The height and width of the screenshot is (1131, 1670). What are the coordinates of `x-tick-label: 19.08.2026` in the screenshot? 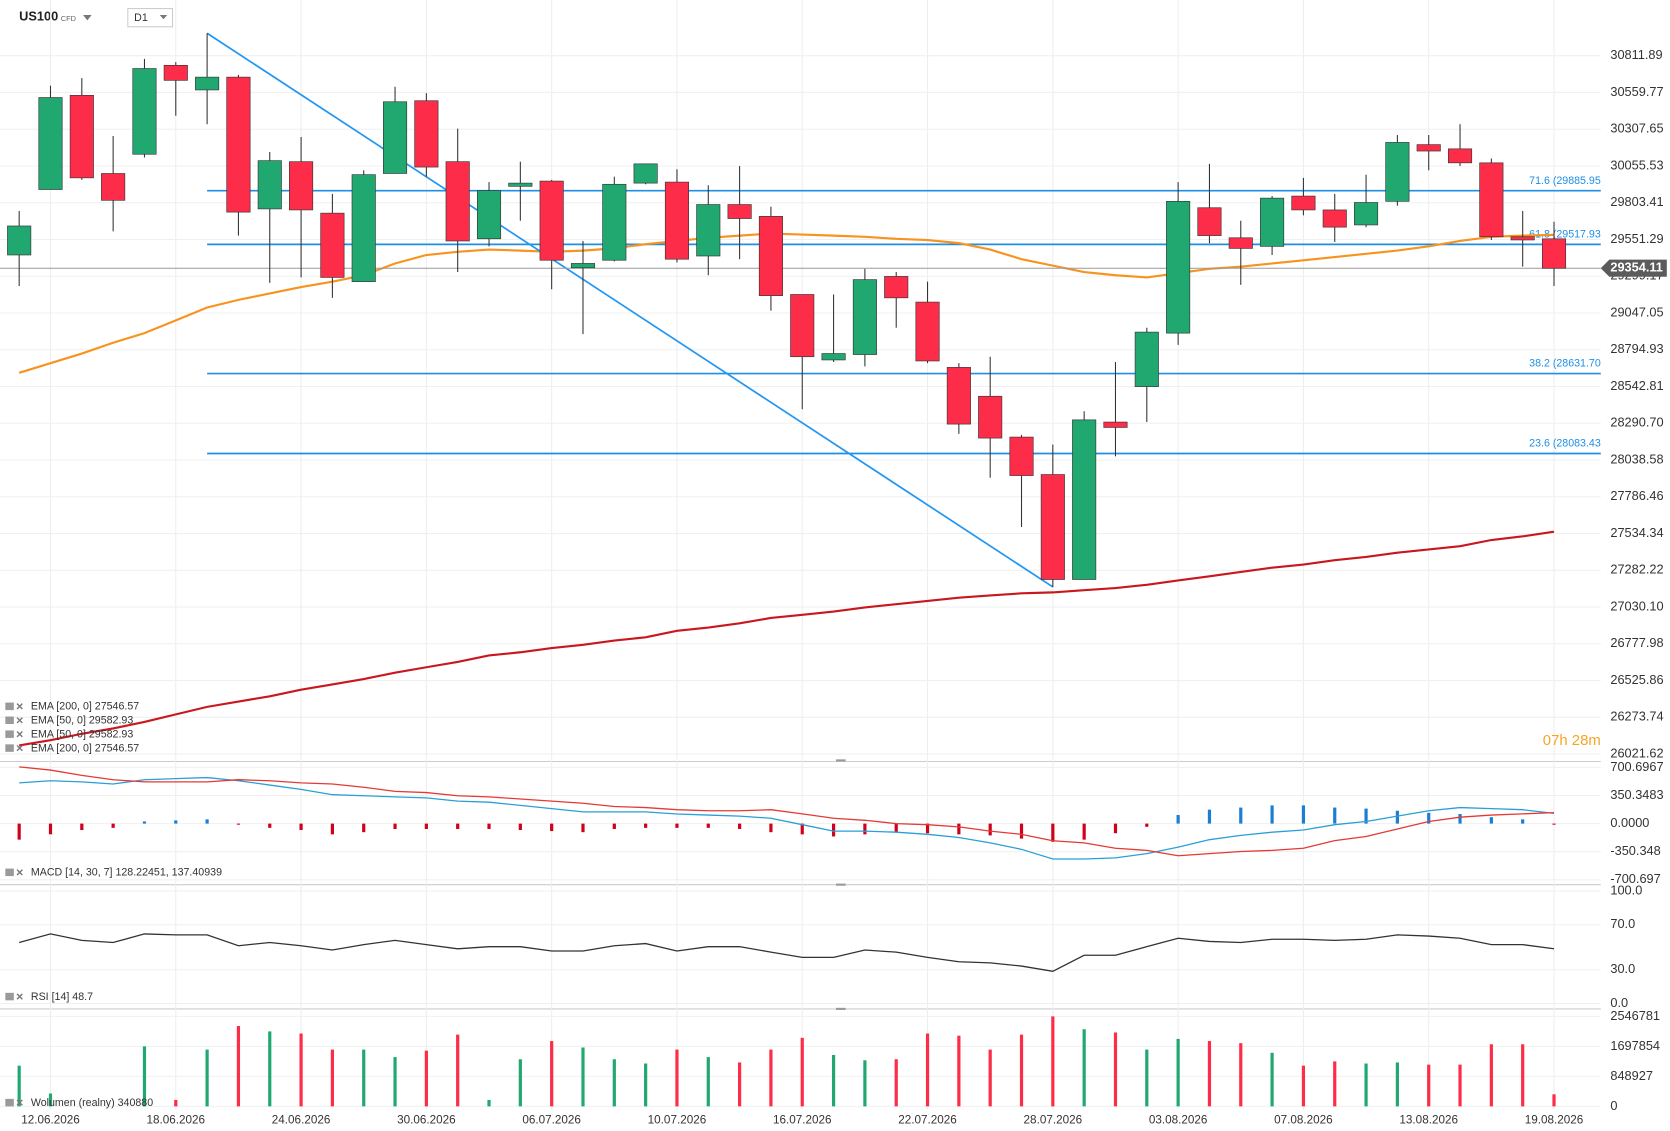 It's located at (1554, 1119).